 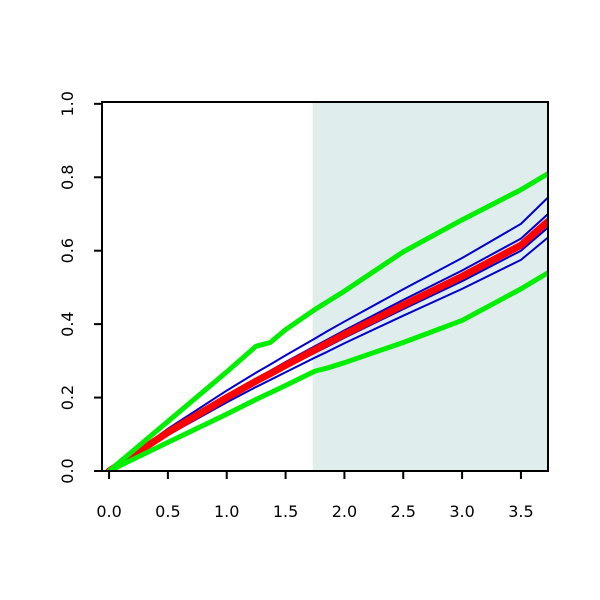 What do you see at coordinates (520, 511) in the screenshot?
I see `x-tick-label: 3.5` at bounding box center [520, 511].